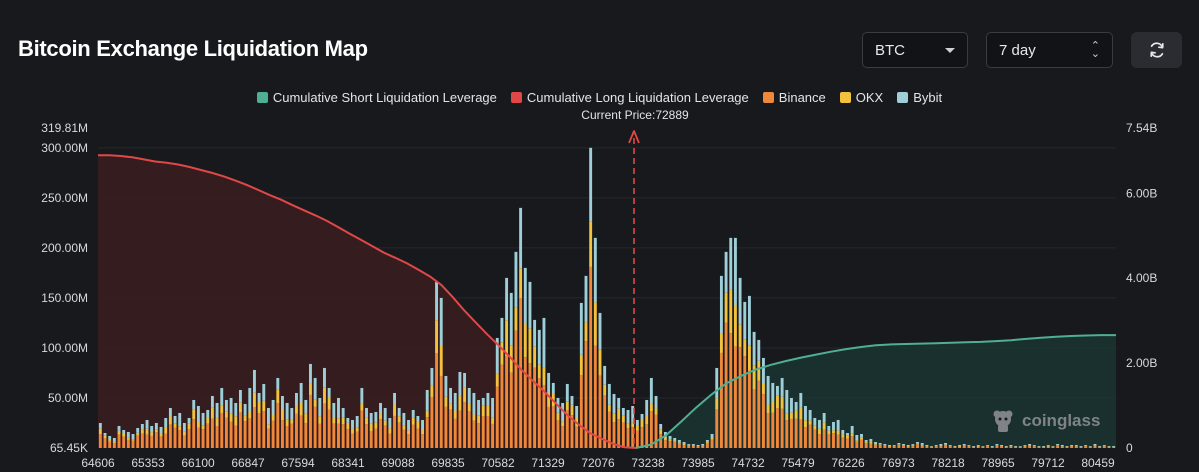 This screenshot has height=472, width=1199. Describe the element at coordinates (915, 50) in the screenshot. I see `coin-select: BTC` at that location.